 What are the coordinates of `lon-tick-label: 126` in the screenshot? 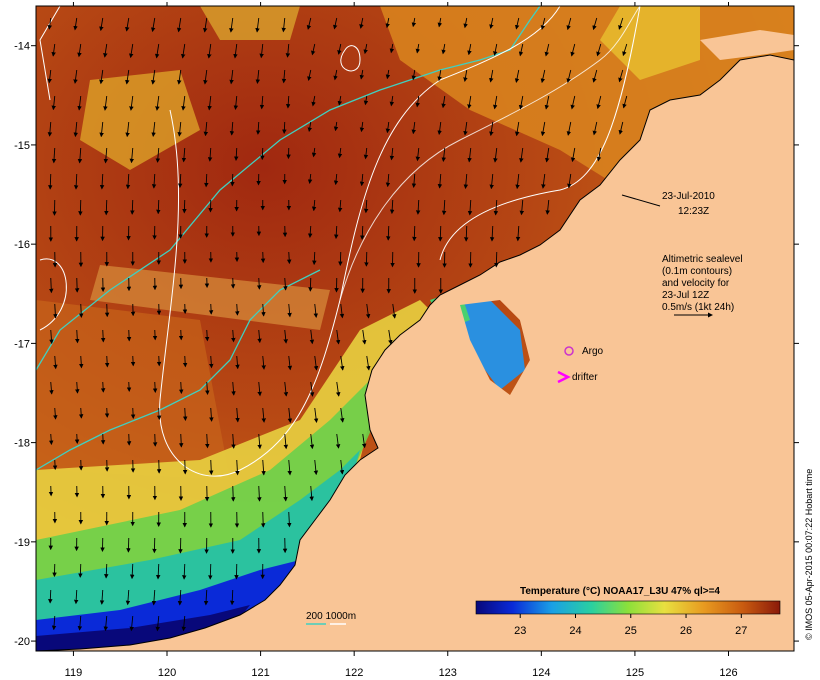 It's located at (728, 673).